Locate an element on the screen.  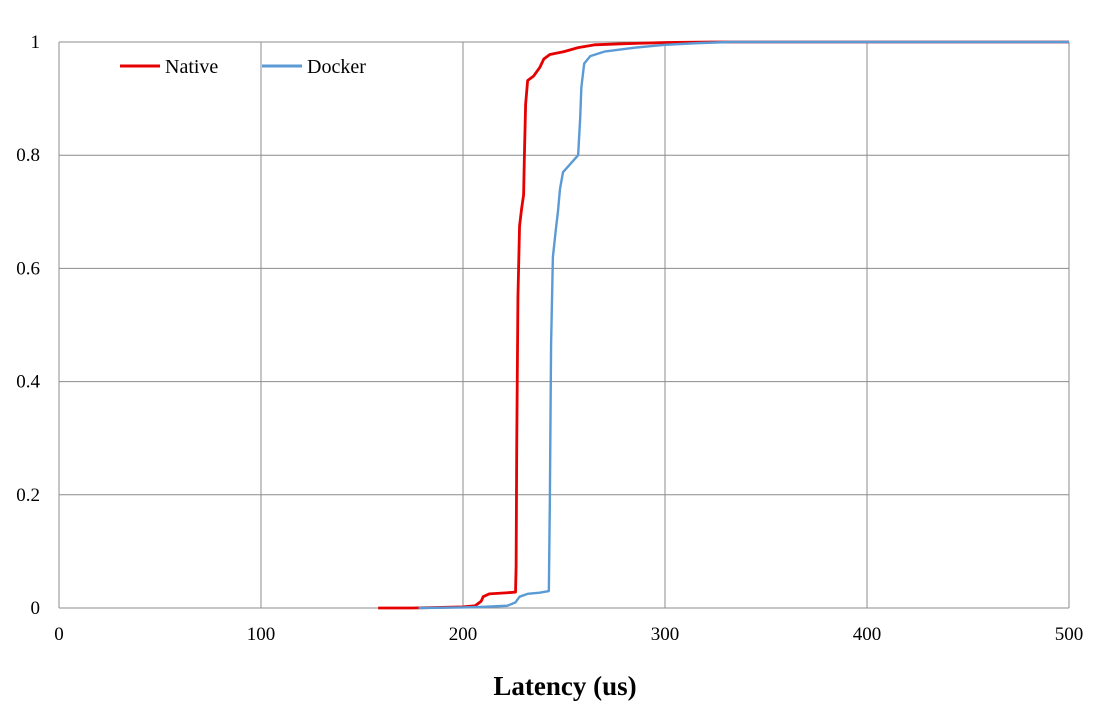
y-tick-label: 0.8 is located at coordinates (28, 155).